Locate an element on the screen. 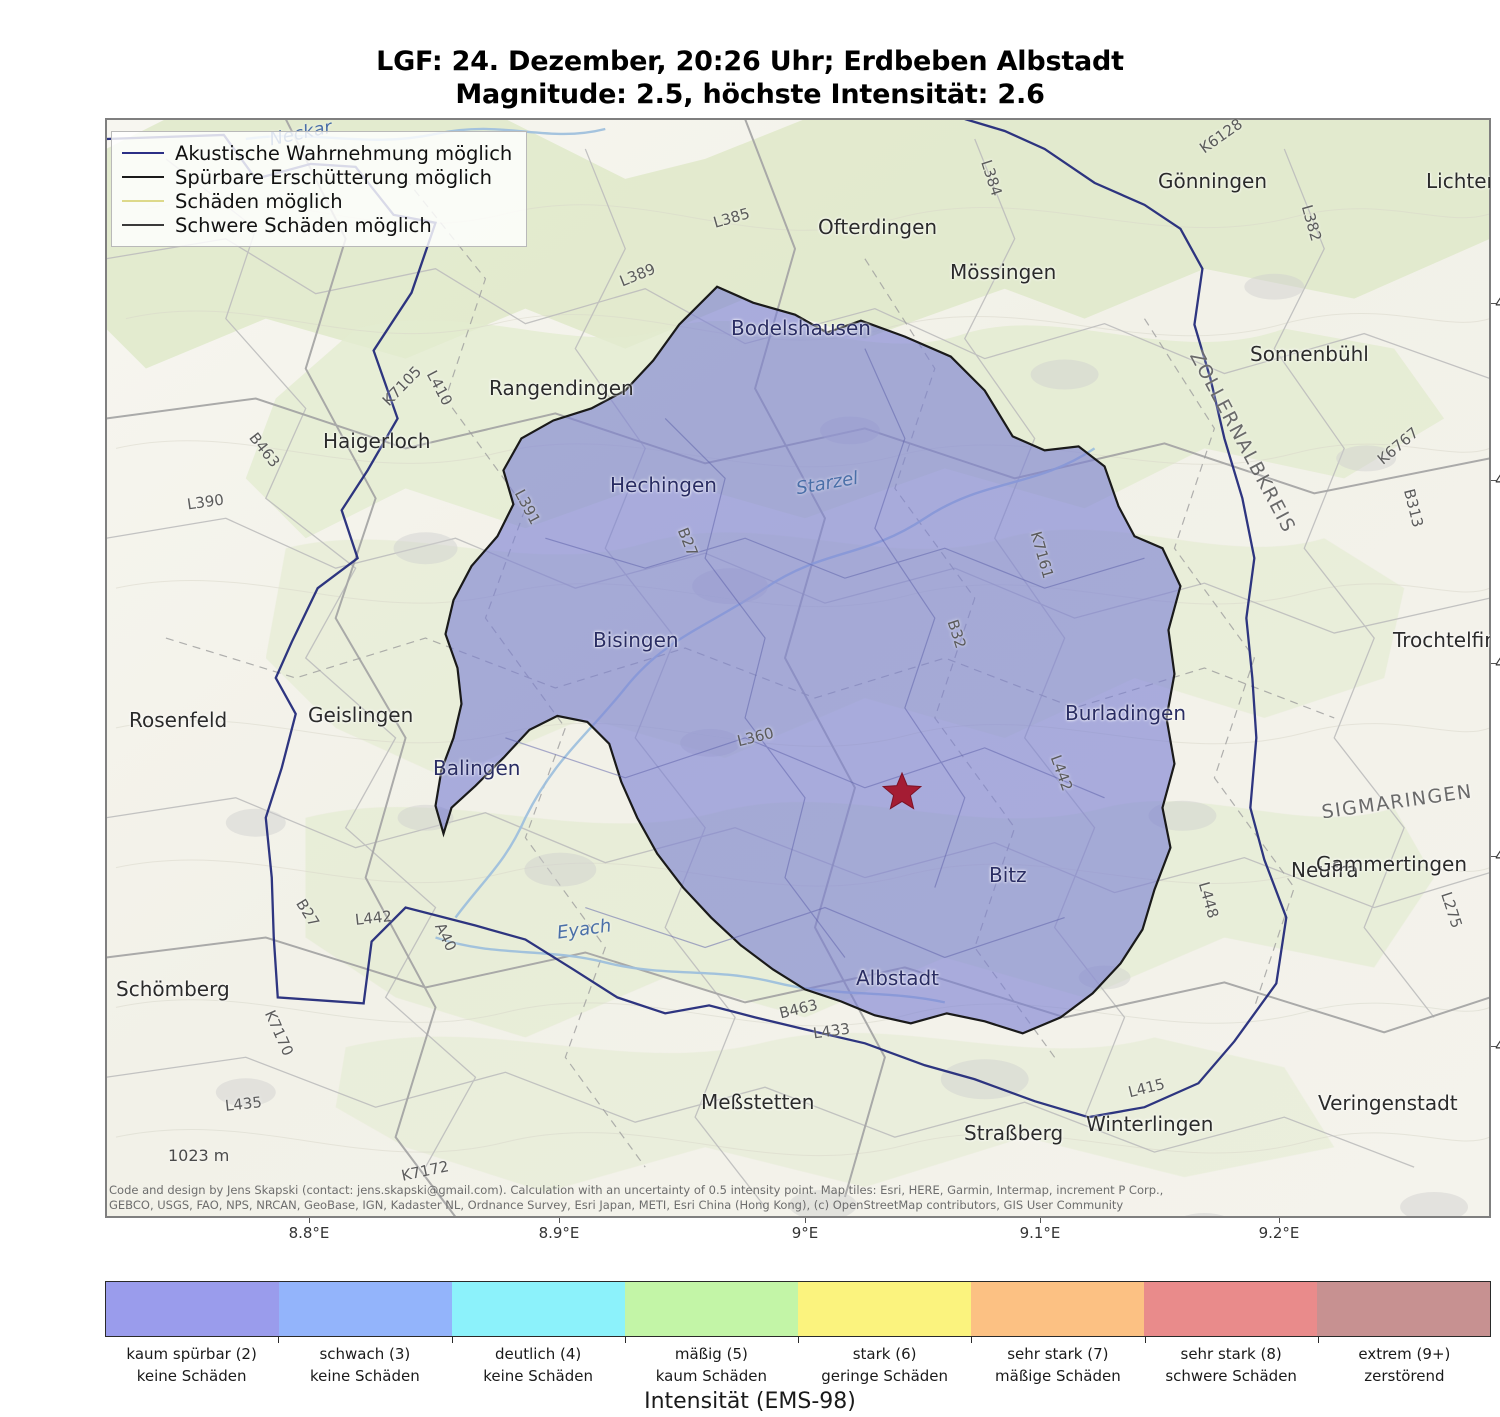 This screenshot has width=1500, height=1417. legend-line-acoustic is located at coordinates (143, 153).